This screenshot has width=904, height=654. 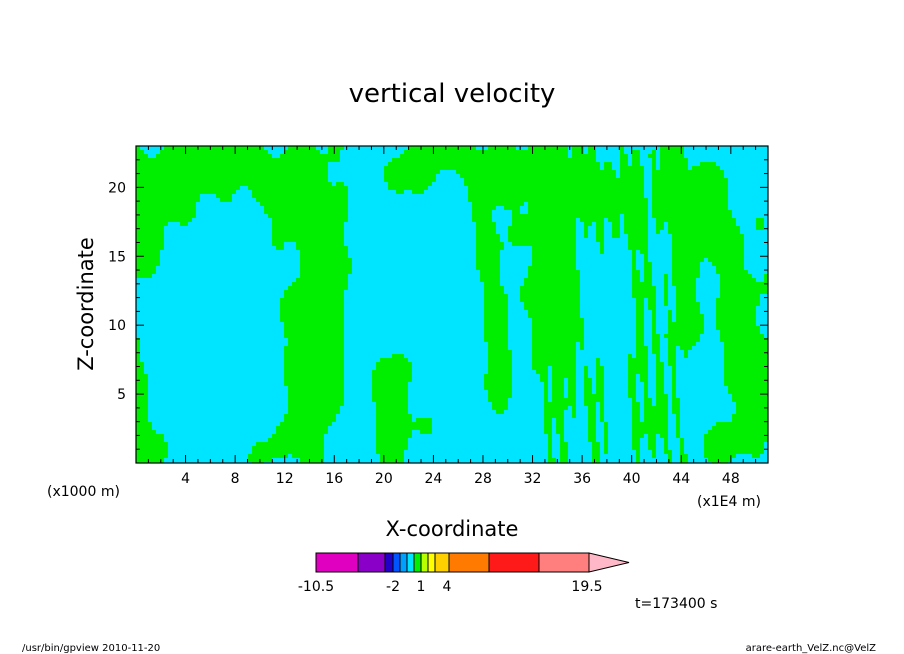 What do you see at coordinates (421, 587) in the screenshot?
I see `colorbar-label: 1` at bounding box center [421, 587].